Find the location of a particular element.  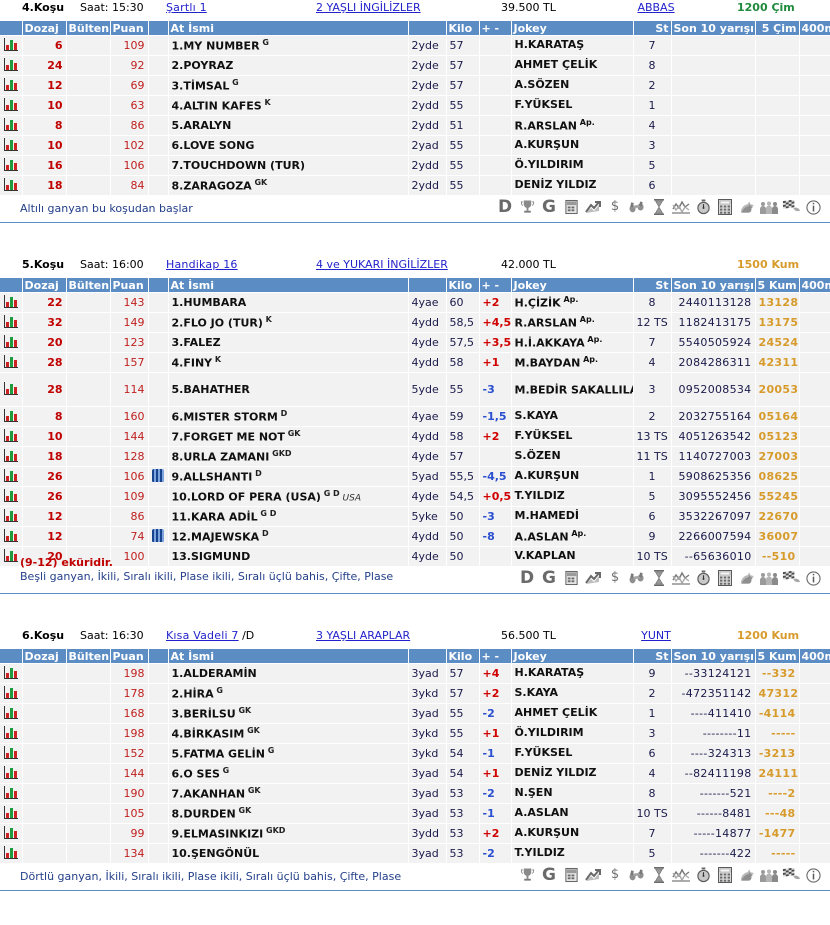

d-icon: D is located at coordinates (505, 207).